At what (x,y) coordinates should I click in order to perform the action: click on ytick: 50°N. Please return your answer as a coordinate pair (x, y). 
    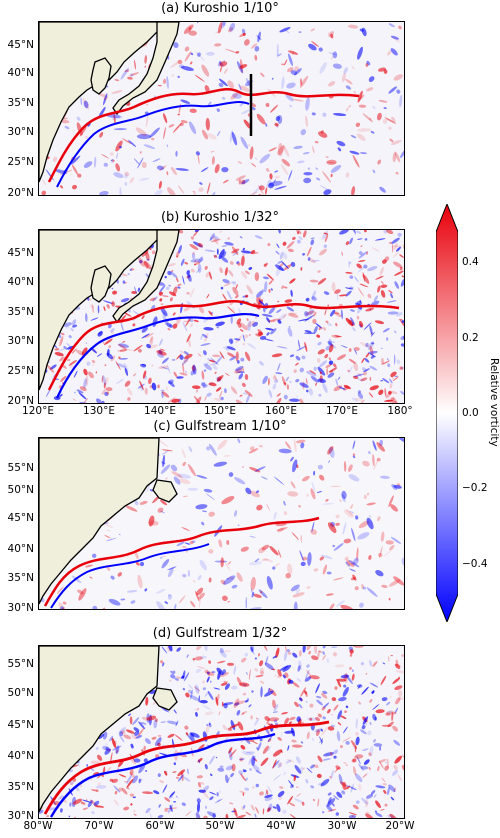
    Looking at the image, I should click on (20, 693).